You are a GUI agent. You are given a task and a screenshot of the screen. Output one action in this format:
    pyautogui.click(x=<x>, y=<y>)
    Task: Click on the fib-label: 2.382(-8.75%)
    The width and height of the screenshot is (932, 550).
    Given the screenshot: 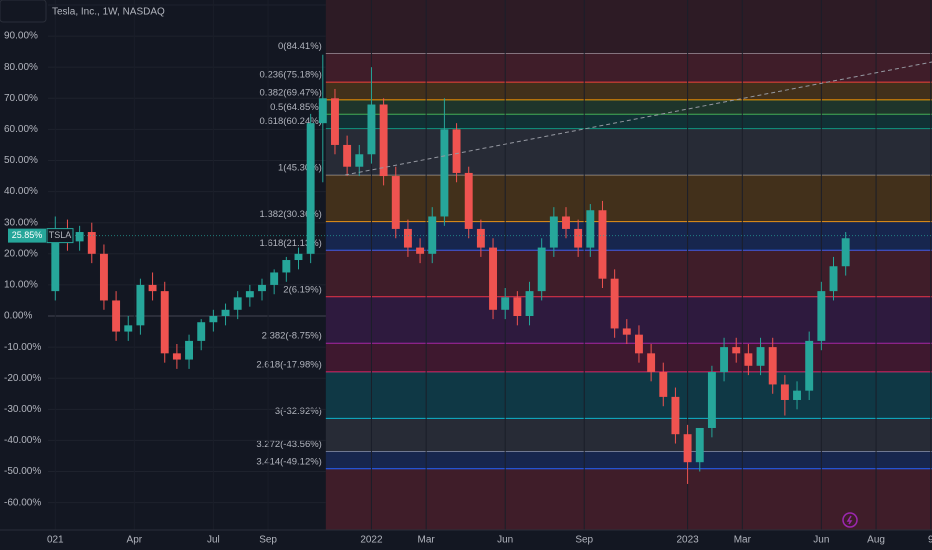 What is the action you would take?
    pyautogui.click(x=292, y=336)
    